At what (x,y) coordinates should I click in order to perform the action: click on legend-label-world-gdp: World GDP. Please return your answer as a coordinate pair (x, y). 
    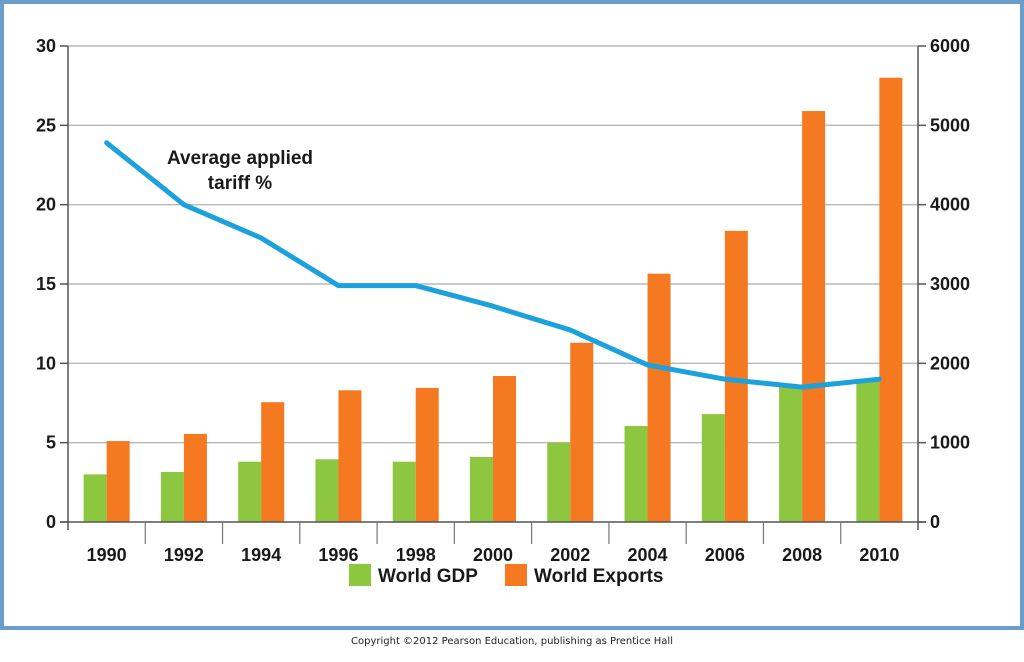
    Looking at the image, I should click on (428, 576).